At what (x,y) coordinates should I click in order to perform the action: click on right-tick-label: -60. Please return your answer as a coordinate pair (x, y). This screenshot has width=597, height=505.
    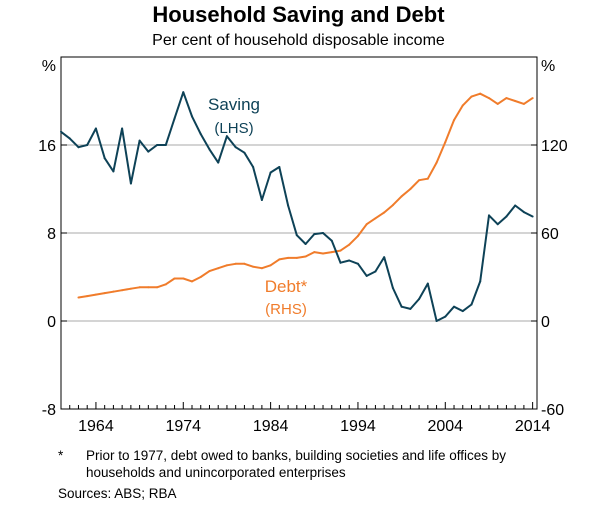
    Looking at the image, I should click on (552, 410).